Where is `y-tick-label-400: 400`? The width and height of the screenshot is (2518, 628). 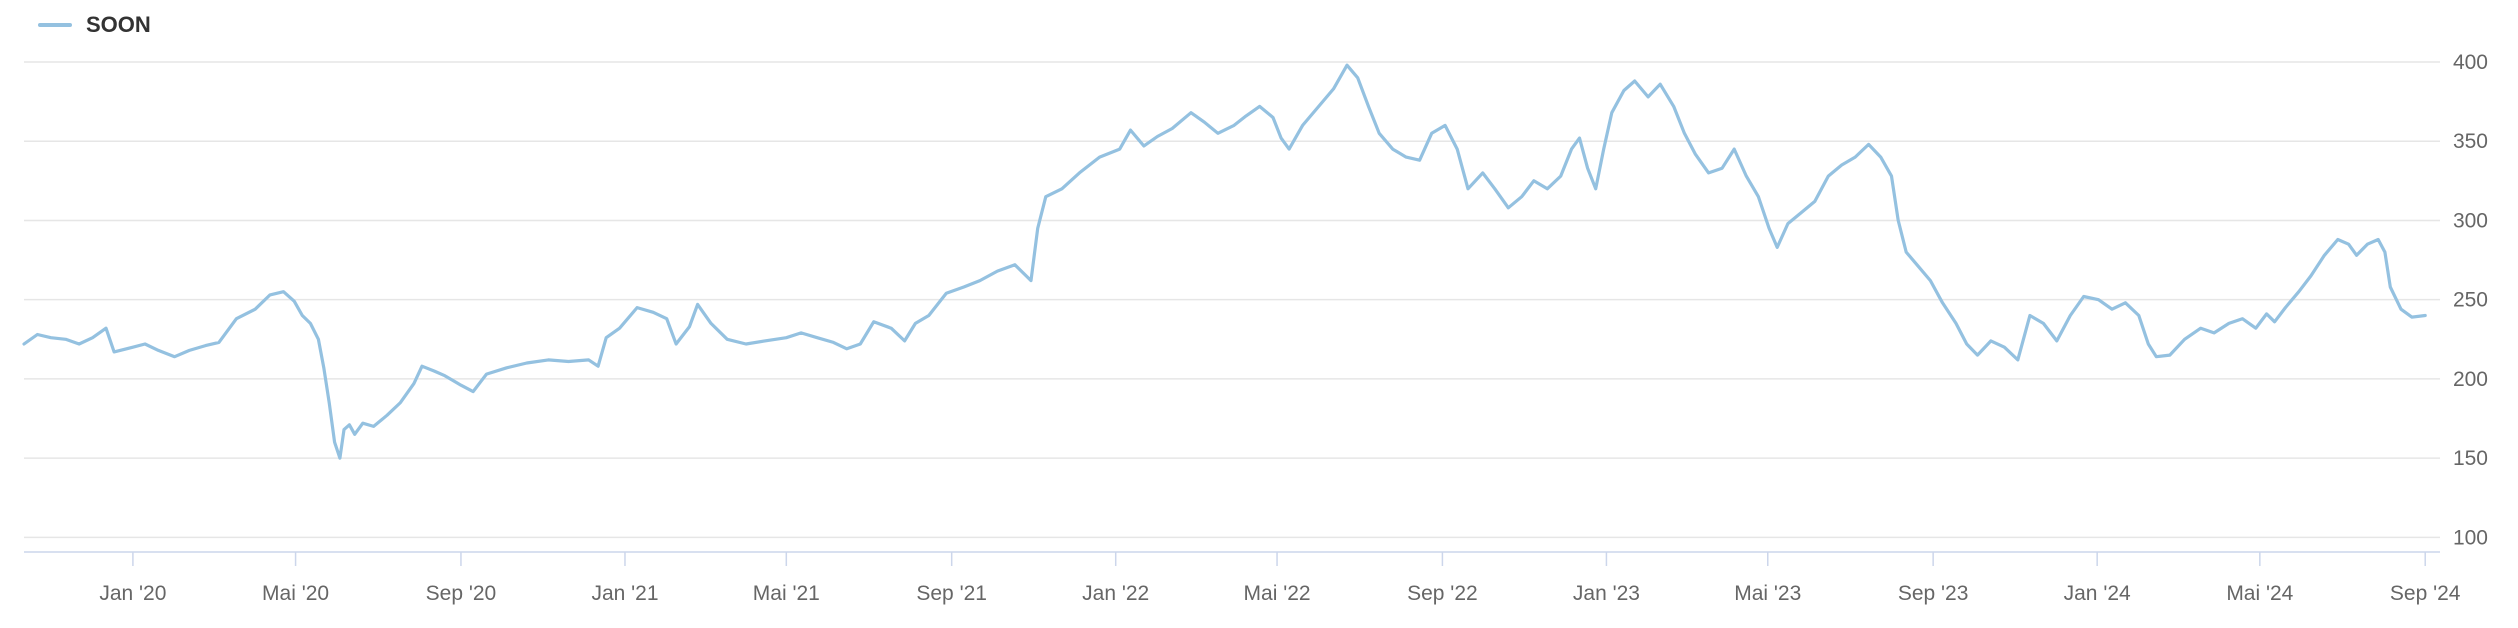
y-tick-label-400: 400 is located at coordinates (2470, 62).